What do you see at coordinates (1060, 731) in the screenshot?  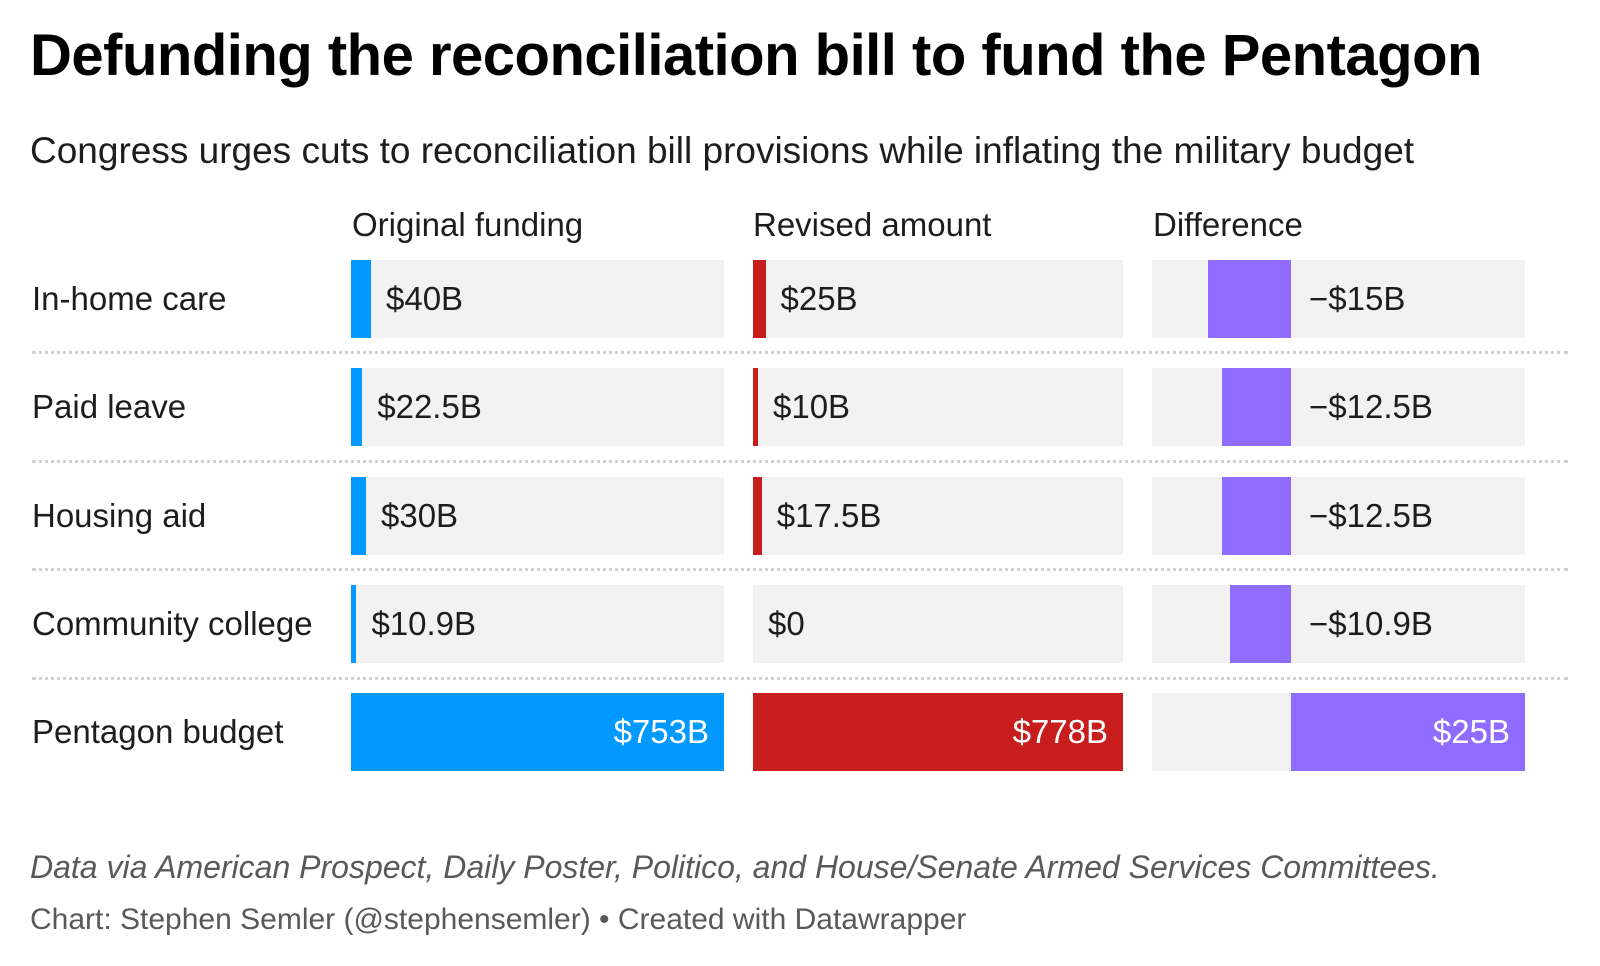 I see `value-label-revised: $778B` at bounding box center [1060, 731].